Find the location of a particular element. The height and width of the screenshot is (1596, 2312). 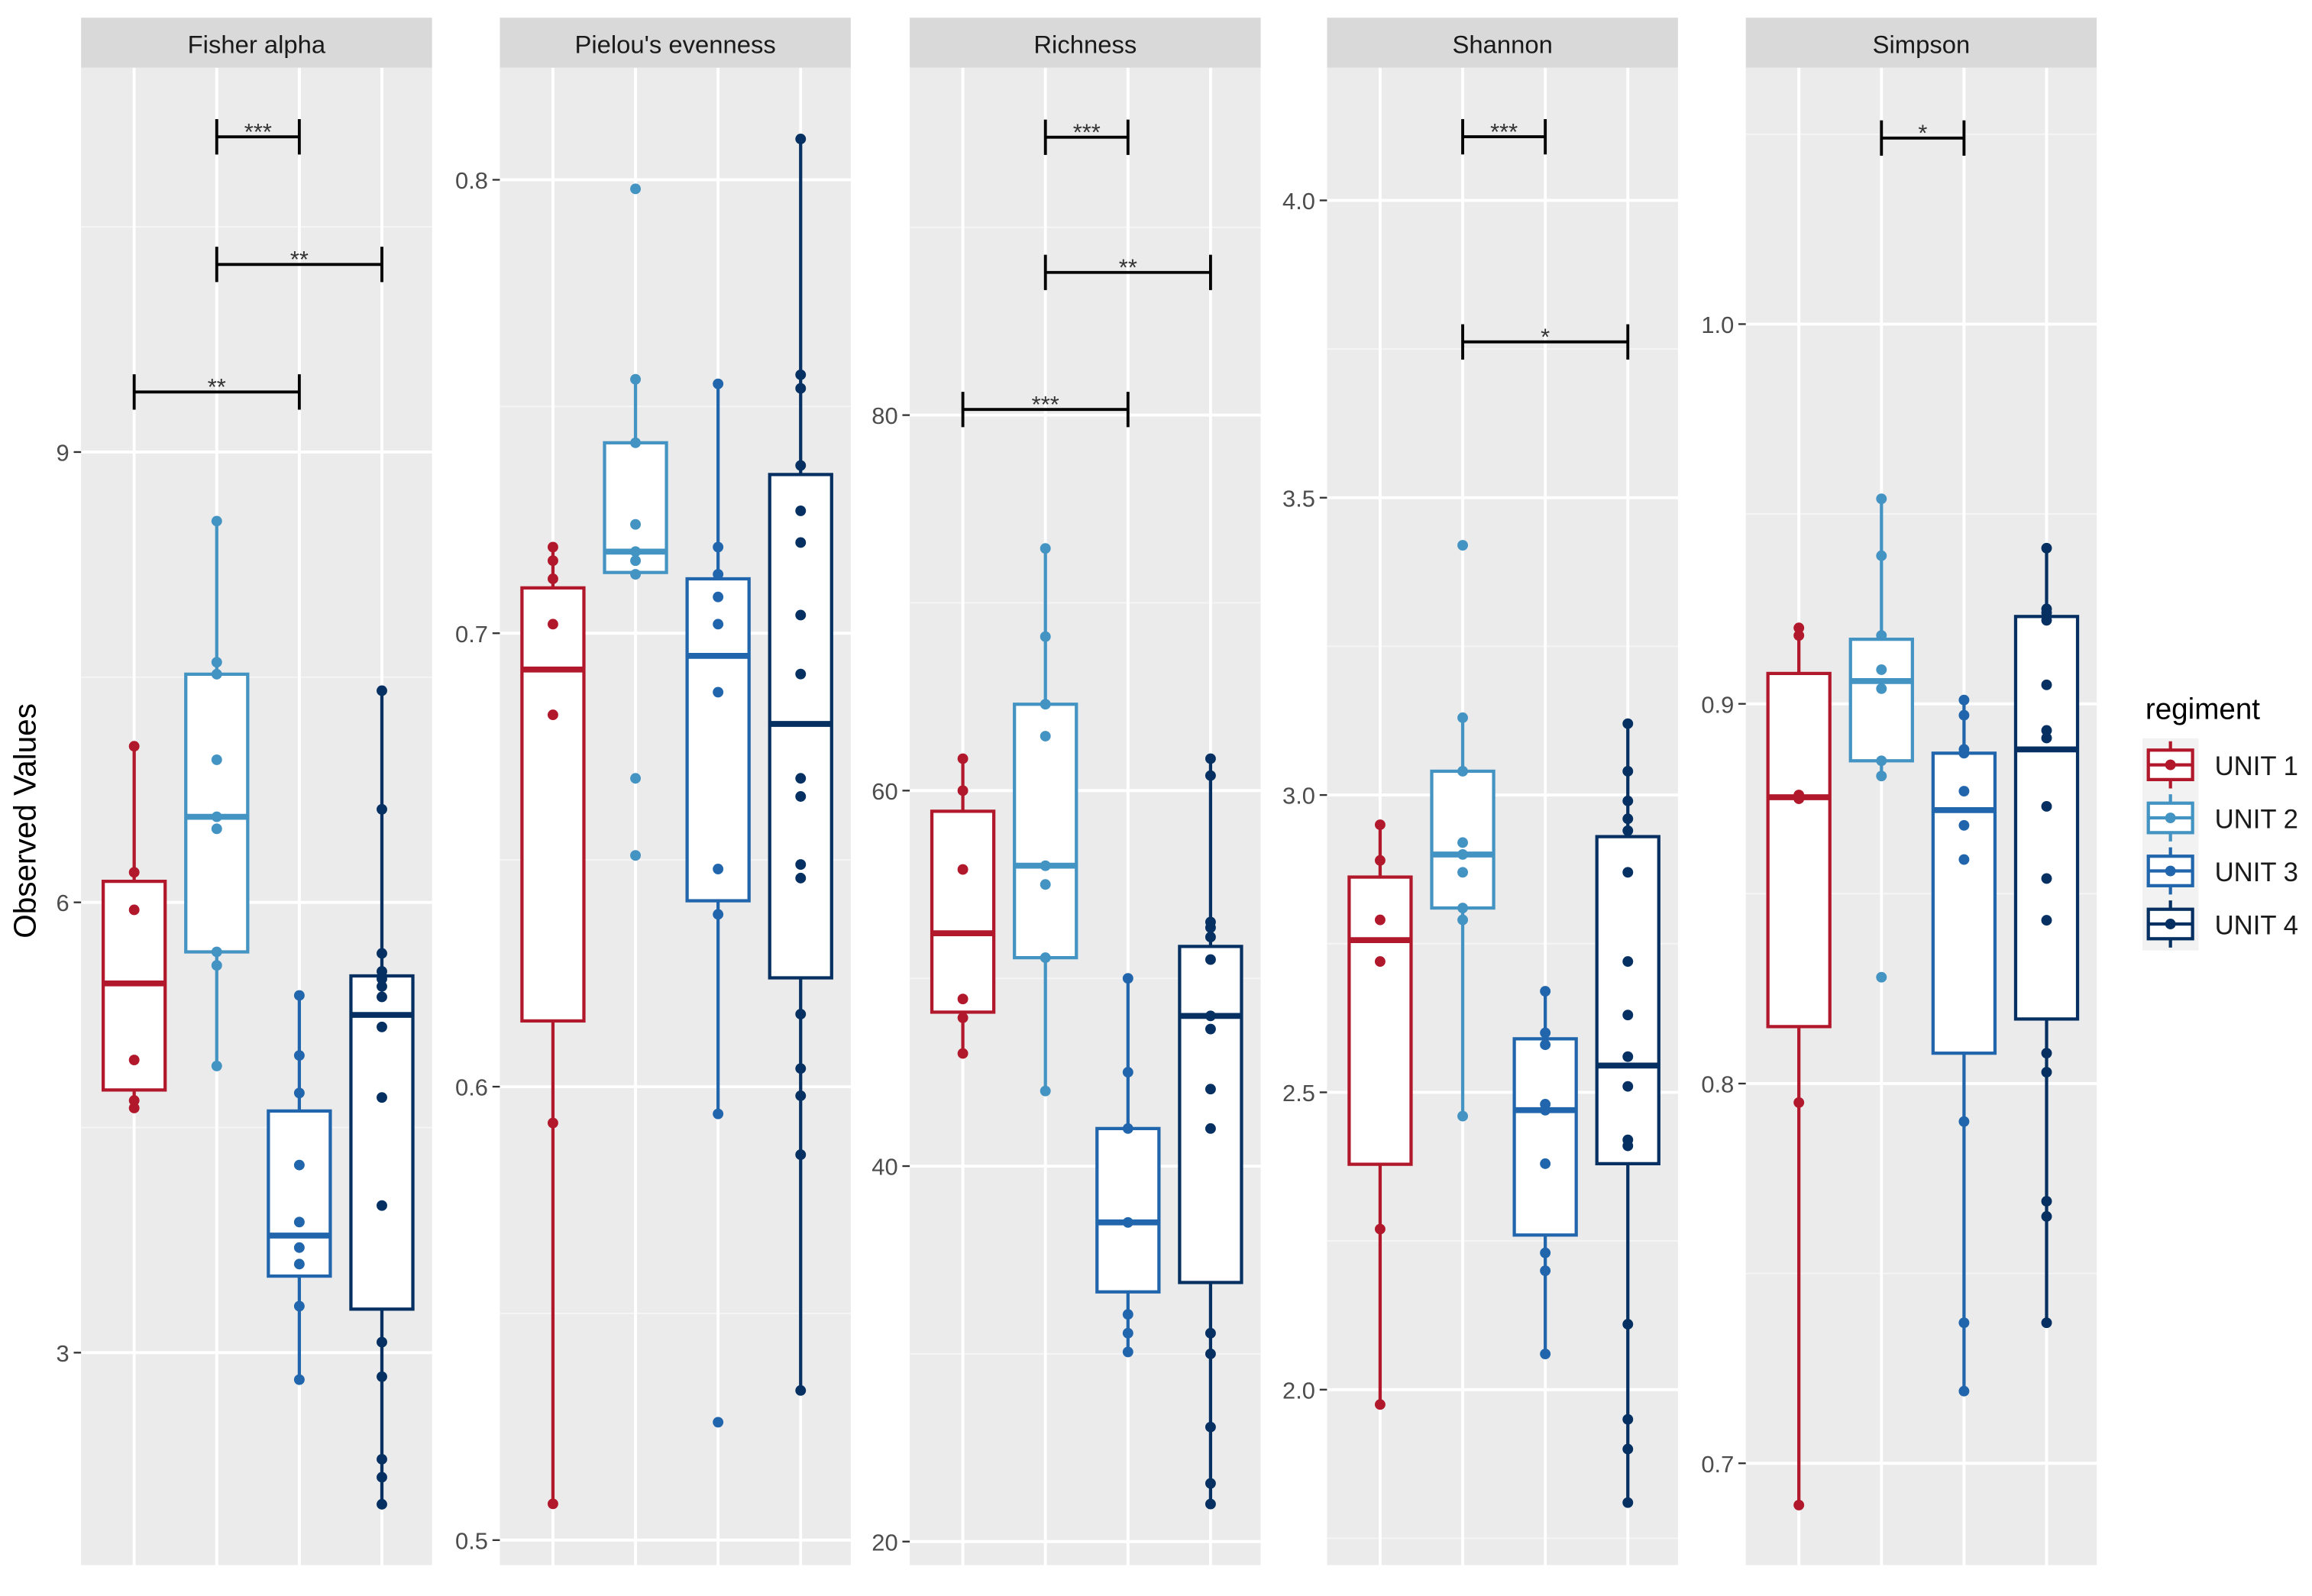

legend-label: UNIT 4 is located at coordinates (2256, 927).